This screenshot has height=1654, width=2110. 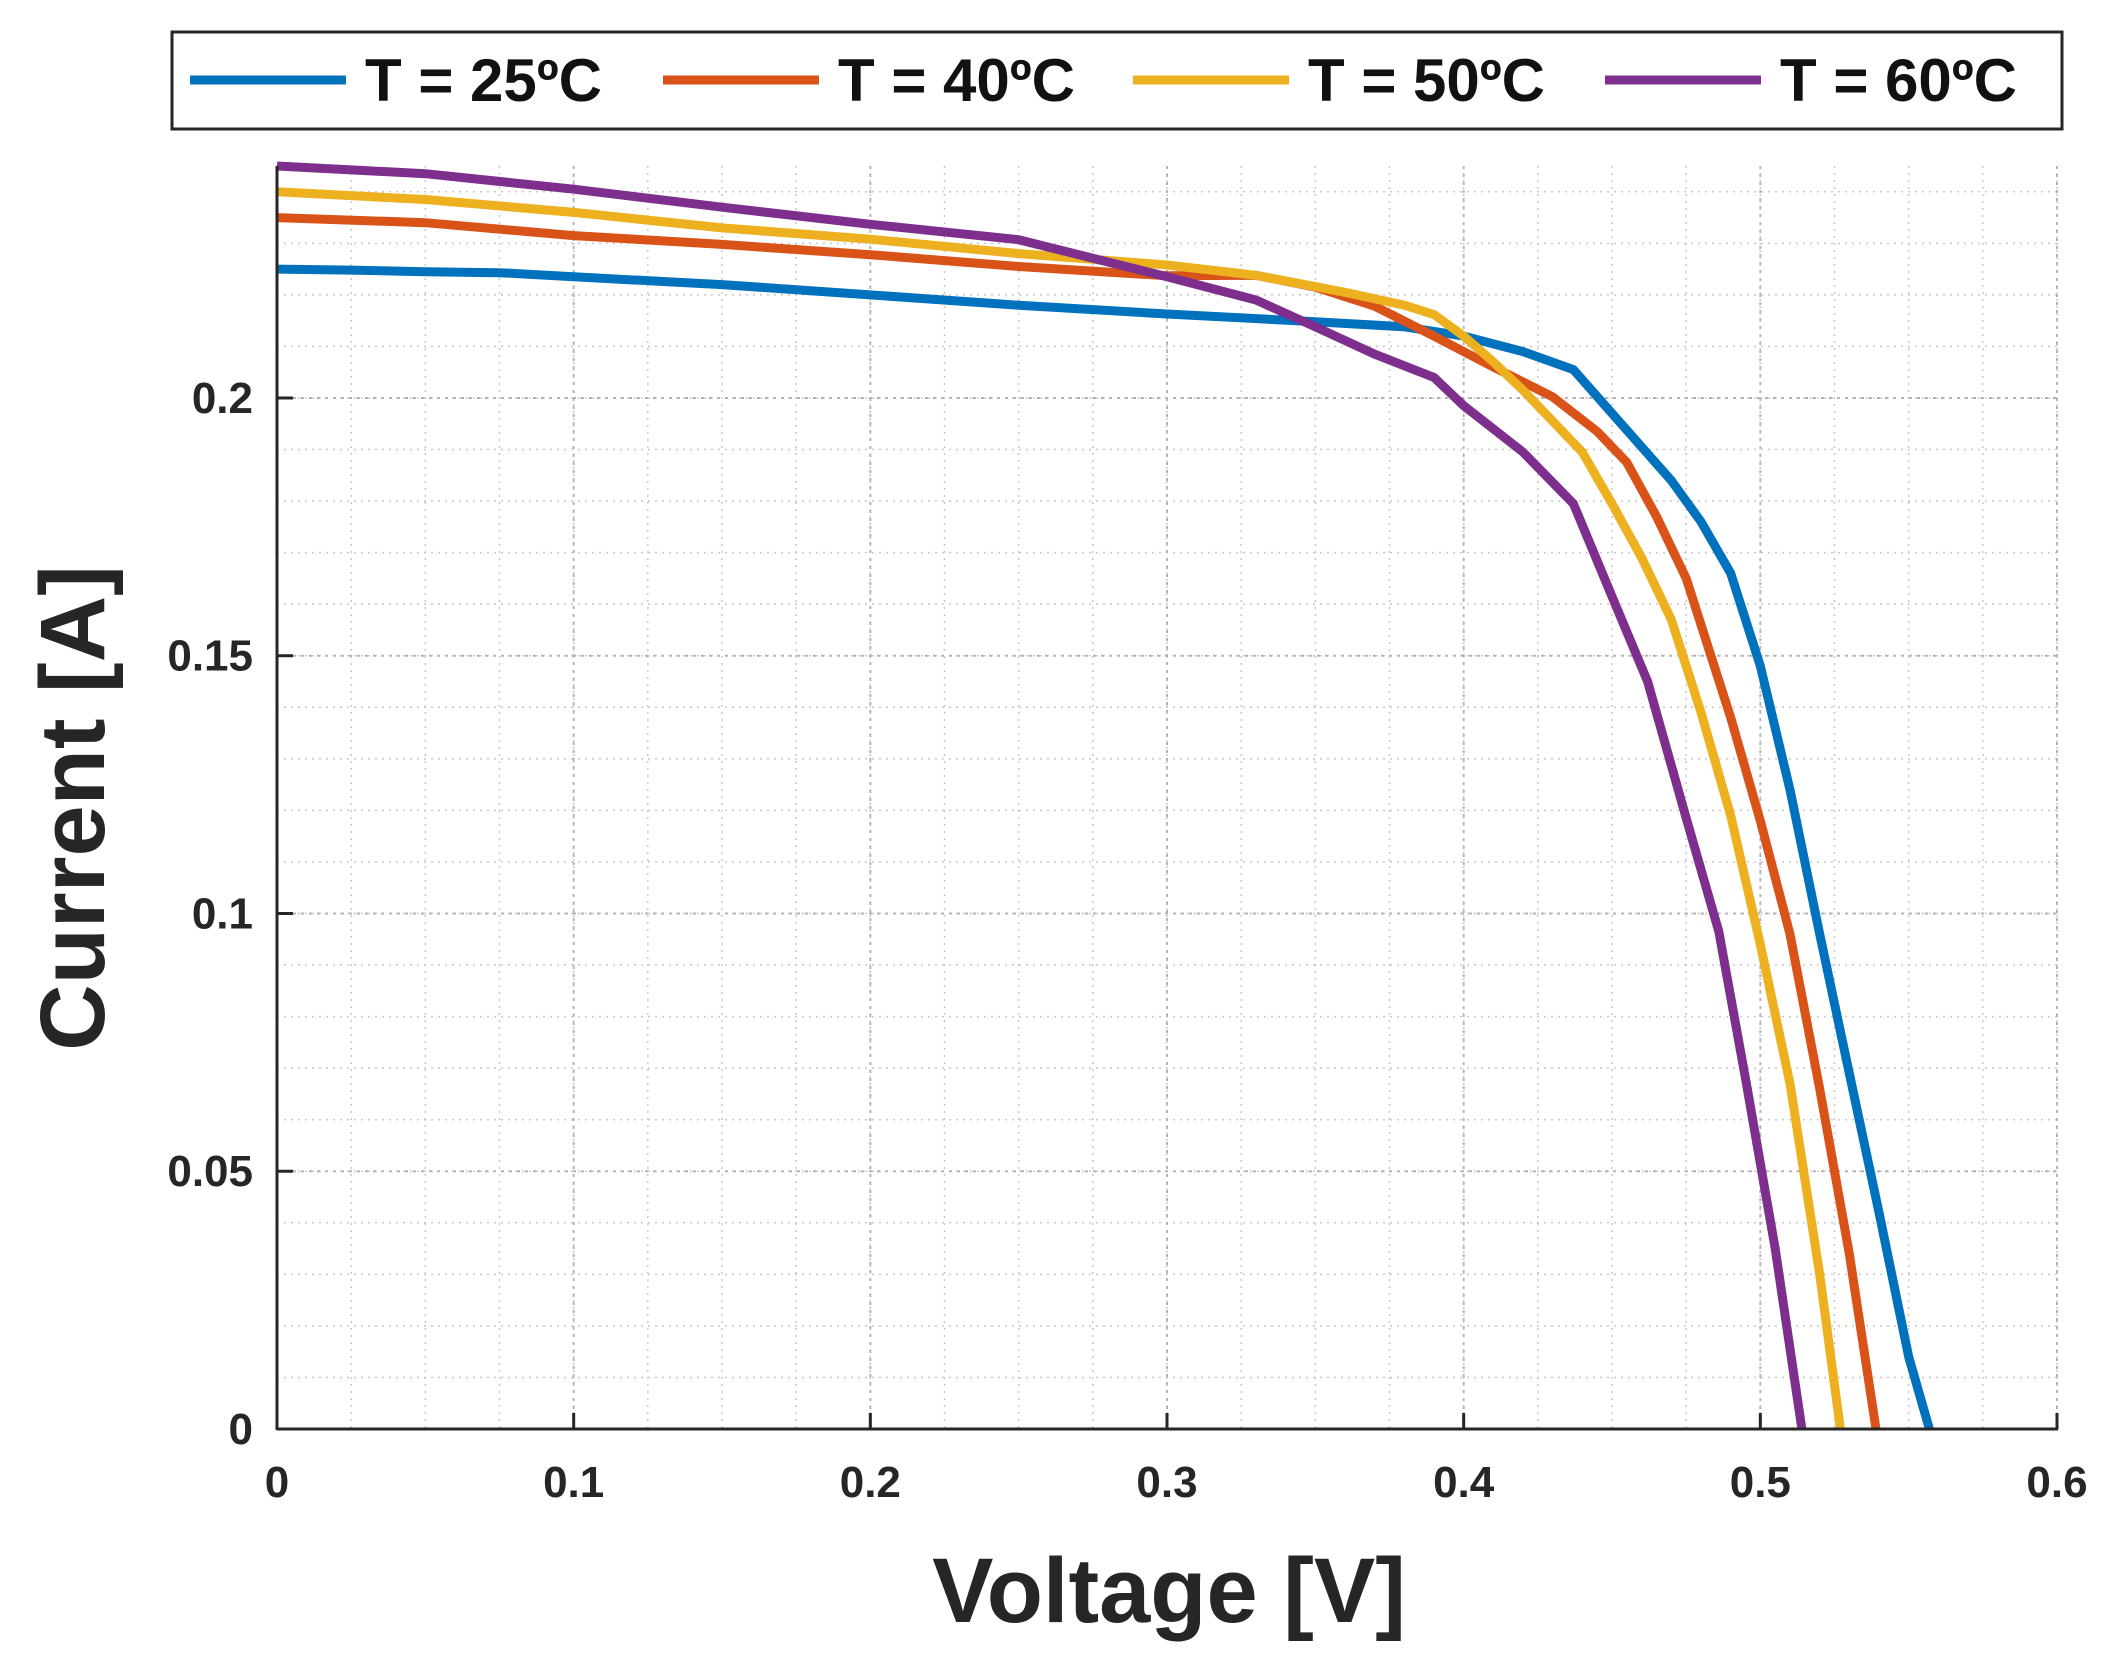 I want to click on x-tick-label: 0.1, so click(x=573, y=1482).